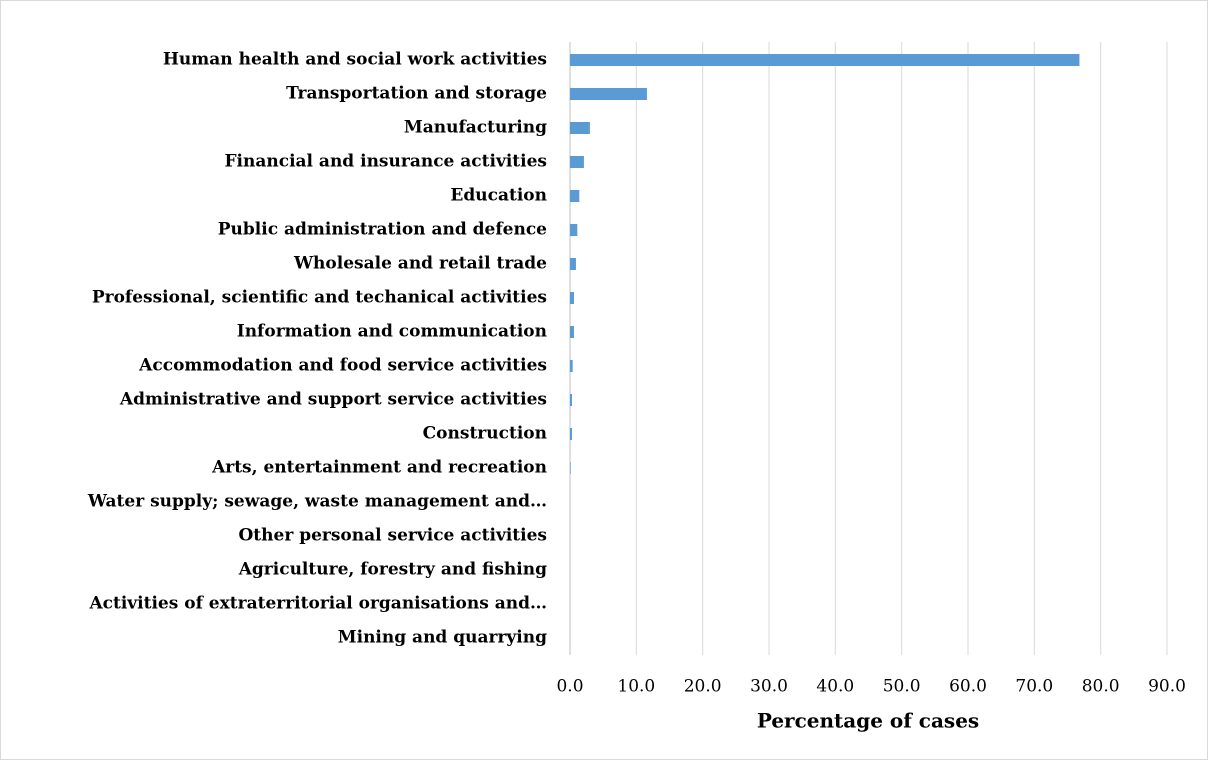 This screenshot has height=760, width=1208. Describe the element at coordinates (868, 721) in the screenshot. I see `x-axis-title: Percentage of cases` at that location.